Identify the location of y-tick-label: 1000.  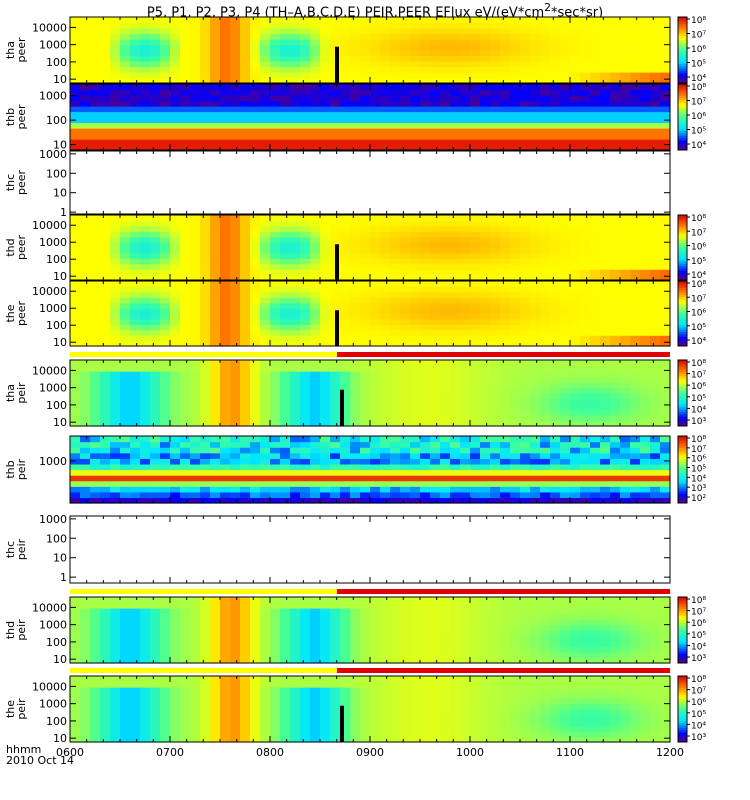
(53, 308).